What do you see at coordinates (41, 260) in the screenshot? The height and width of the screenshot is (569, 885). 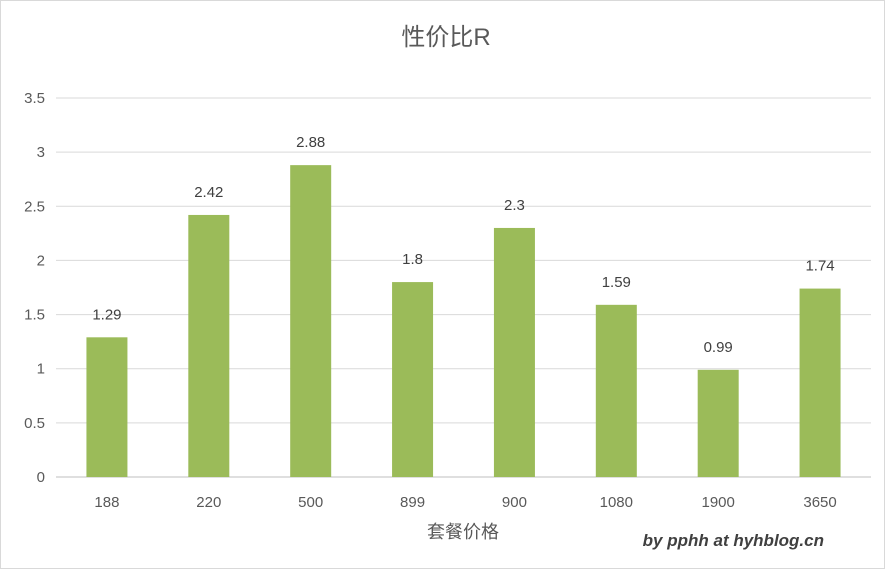 I see `y-tick-label: 2` at bounding box center [41, 260].